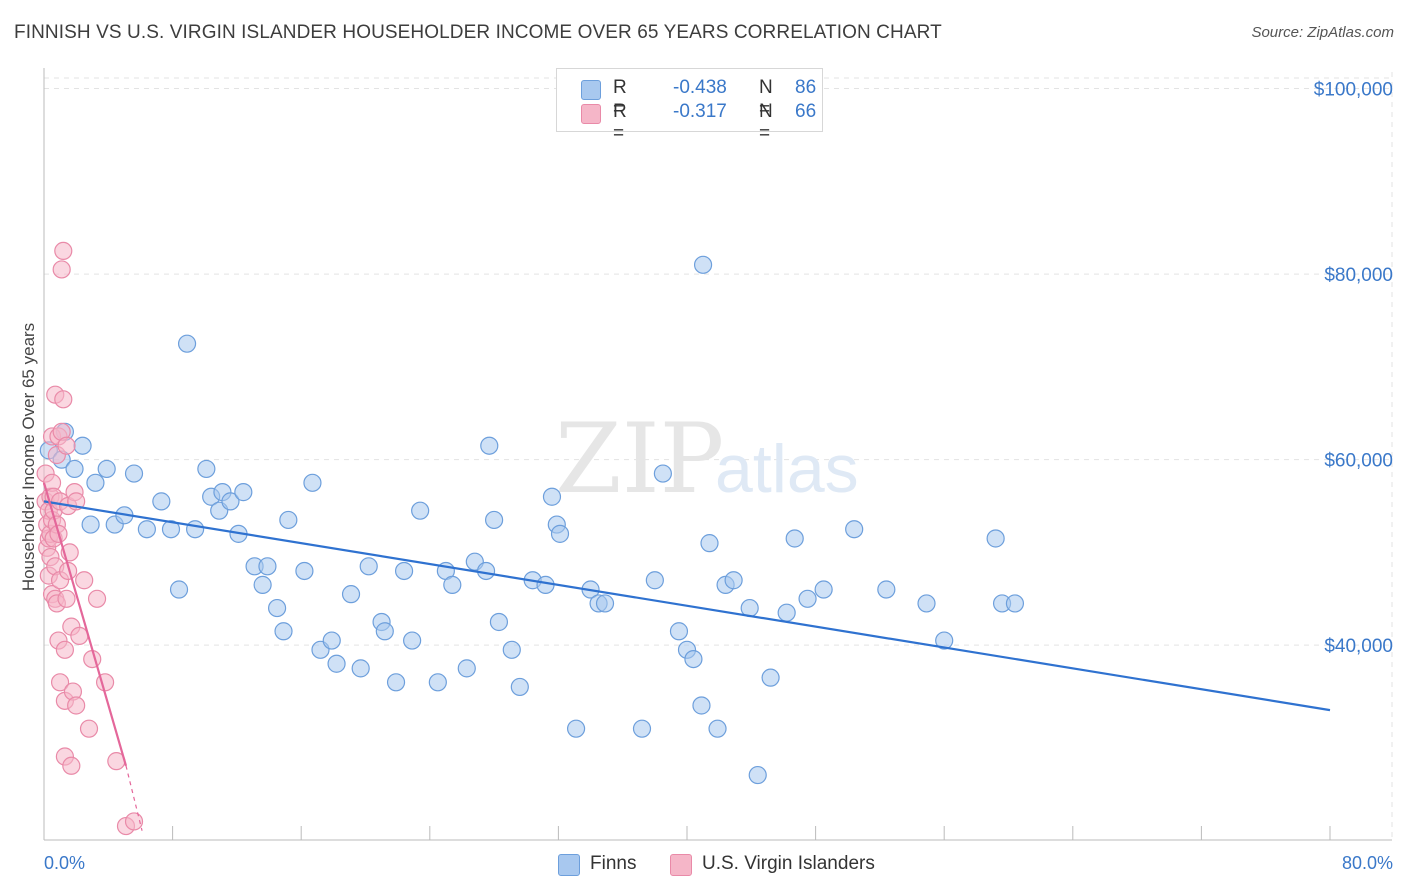 Image resolution: width=1406 pixels, height=892 pixels. Describe the element at coordinates (569, 865) in the screenshot. I see `bottom-legend-swatch-finns` at that location.